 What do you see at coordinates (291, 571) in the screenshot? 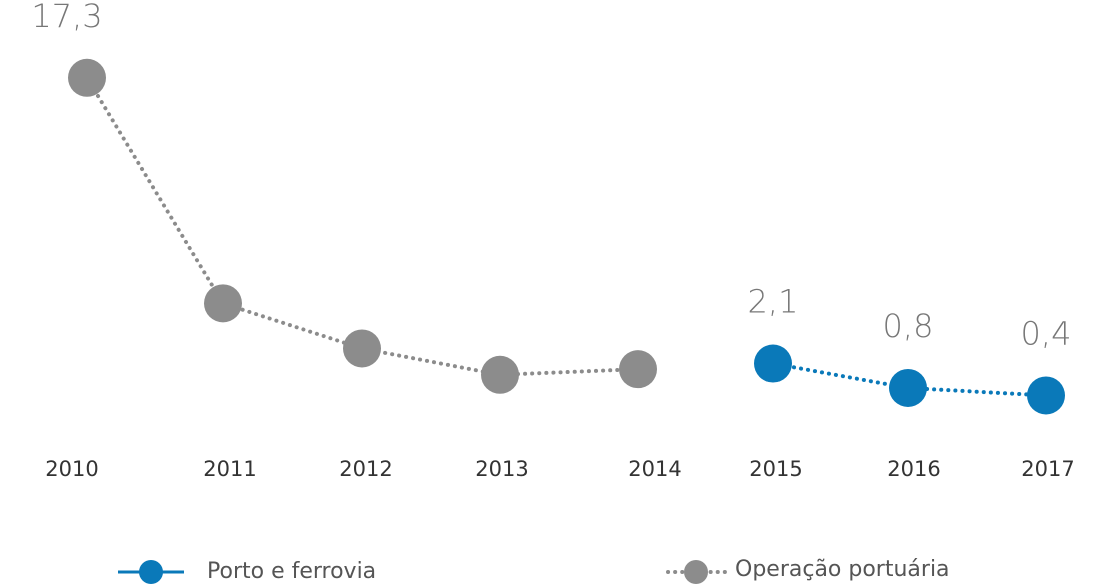
I see `legend-label: Porto e ferrovia` at bounding box center [291, 571].